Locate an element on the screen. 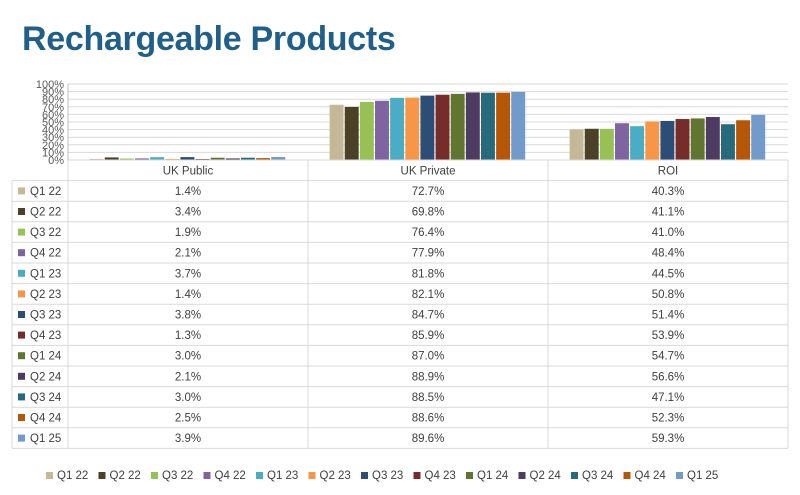 Image resolution: width=800 pixels, height=495 pixels. y-tick-label: 80% is located at coordinates (53, 100).